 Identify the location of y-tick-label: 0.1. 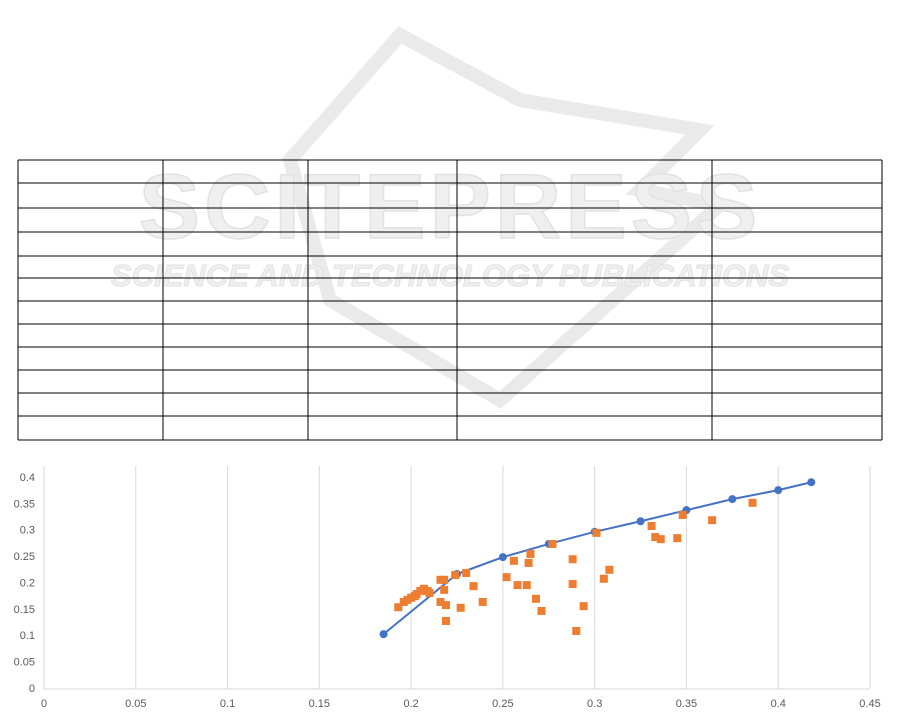
(27, 636).